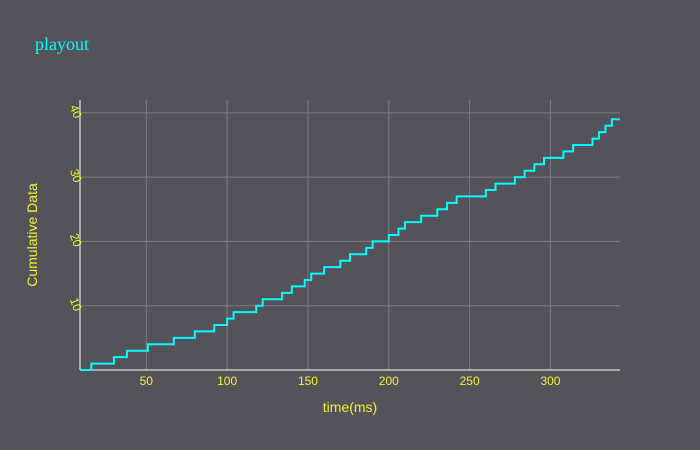 This screenshot has width=700, height=450. What do you see at coordinates (76, 305) in the screenshot?
I see `y-tick-label-10: 10` at bounding box center [76, 305].